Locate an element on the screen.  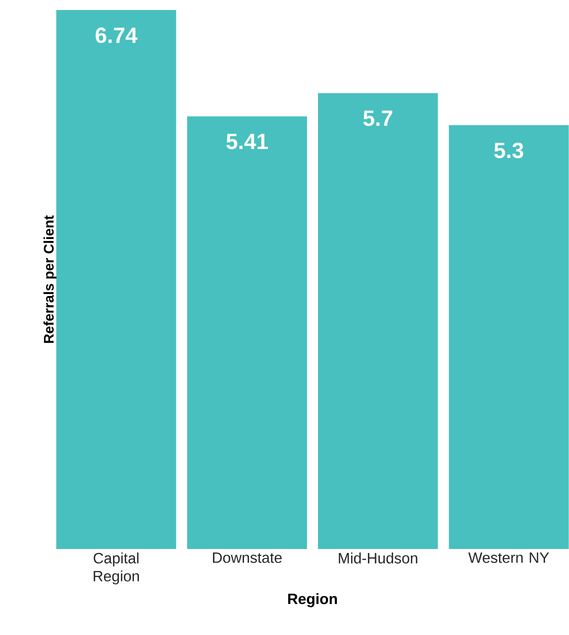
x-tick-label: Mid-Hudson is located at coordinates (378, 558).